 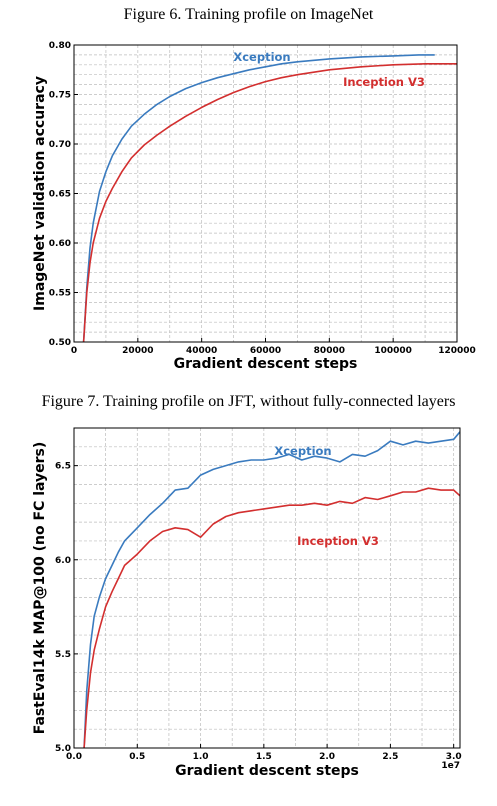 What do you see at coordinates (454, 757) in the screenshot?
I see `x-tick-label: 3.0` at bounding box center [454, 757].